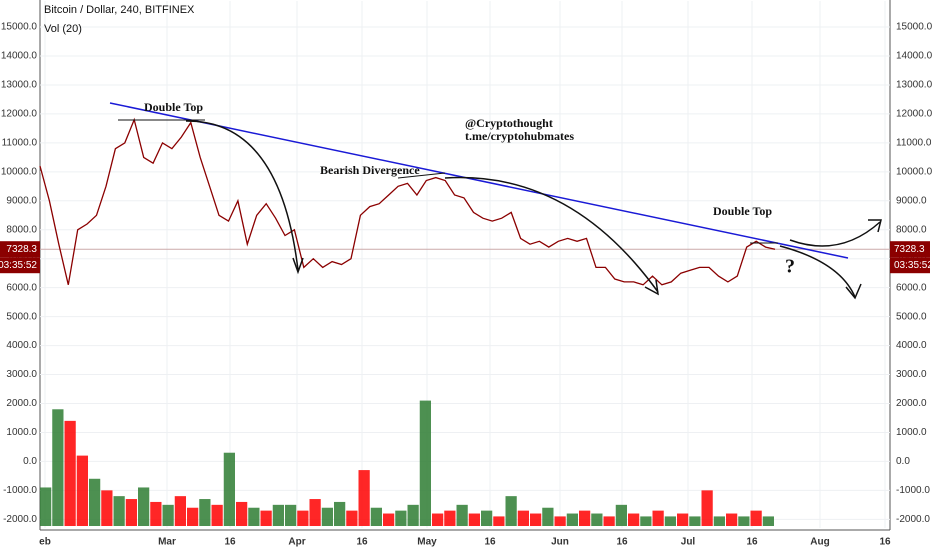 The width and height of the screenshot is (932, 550). Describe the element at coordinates (911, 316) in the screenshot. I see `y-tick-label: 5000.0` at that location.